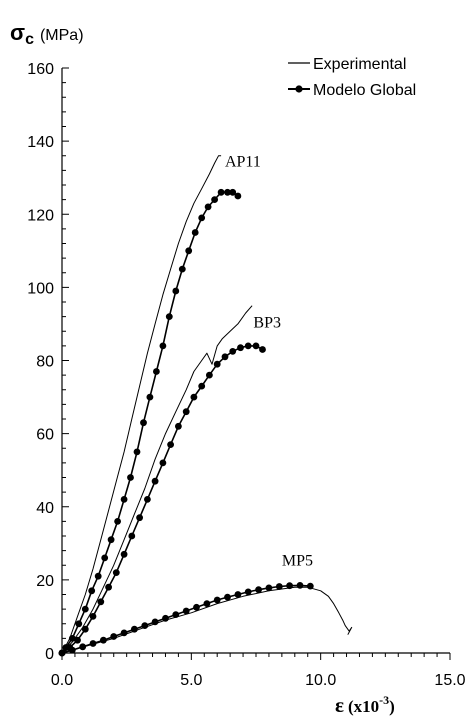 The height and width of the screenshot is (718, 475). Describe the element at coordinates (45, 435) in the screenshot. I see `y-tick-label: 60` at that location.